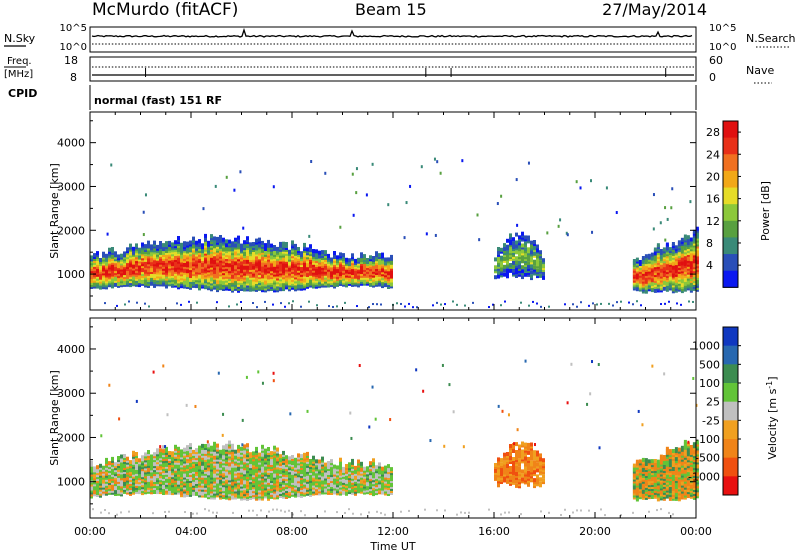 The width and height of the screenshot is (800, 554). I want to click on colorbar-tick-label: 12, so click(713, 221).